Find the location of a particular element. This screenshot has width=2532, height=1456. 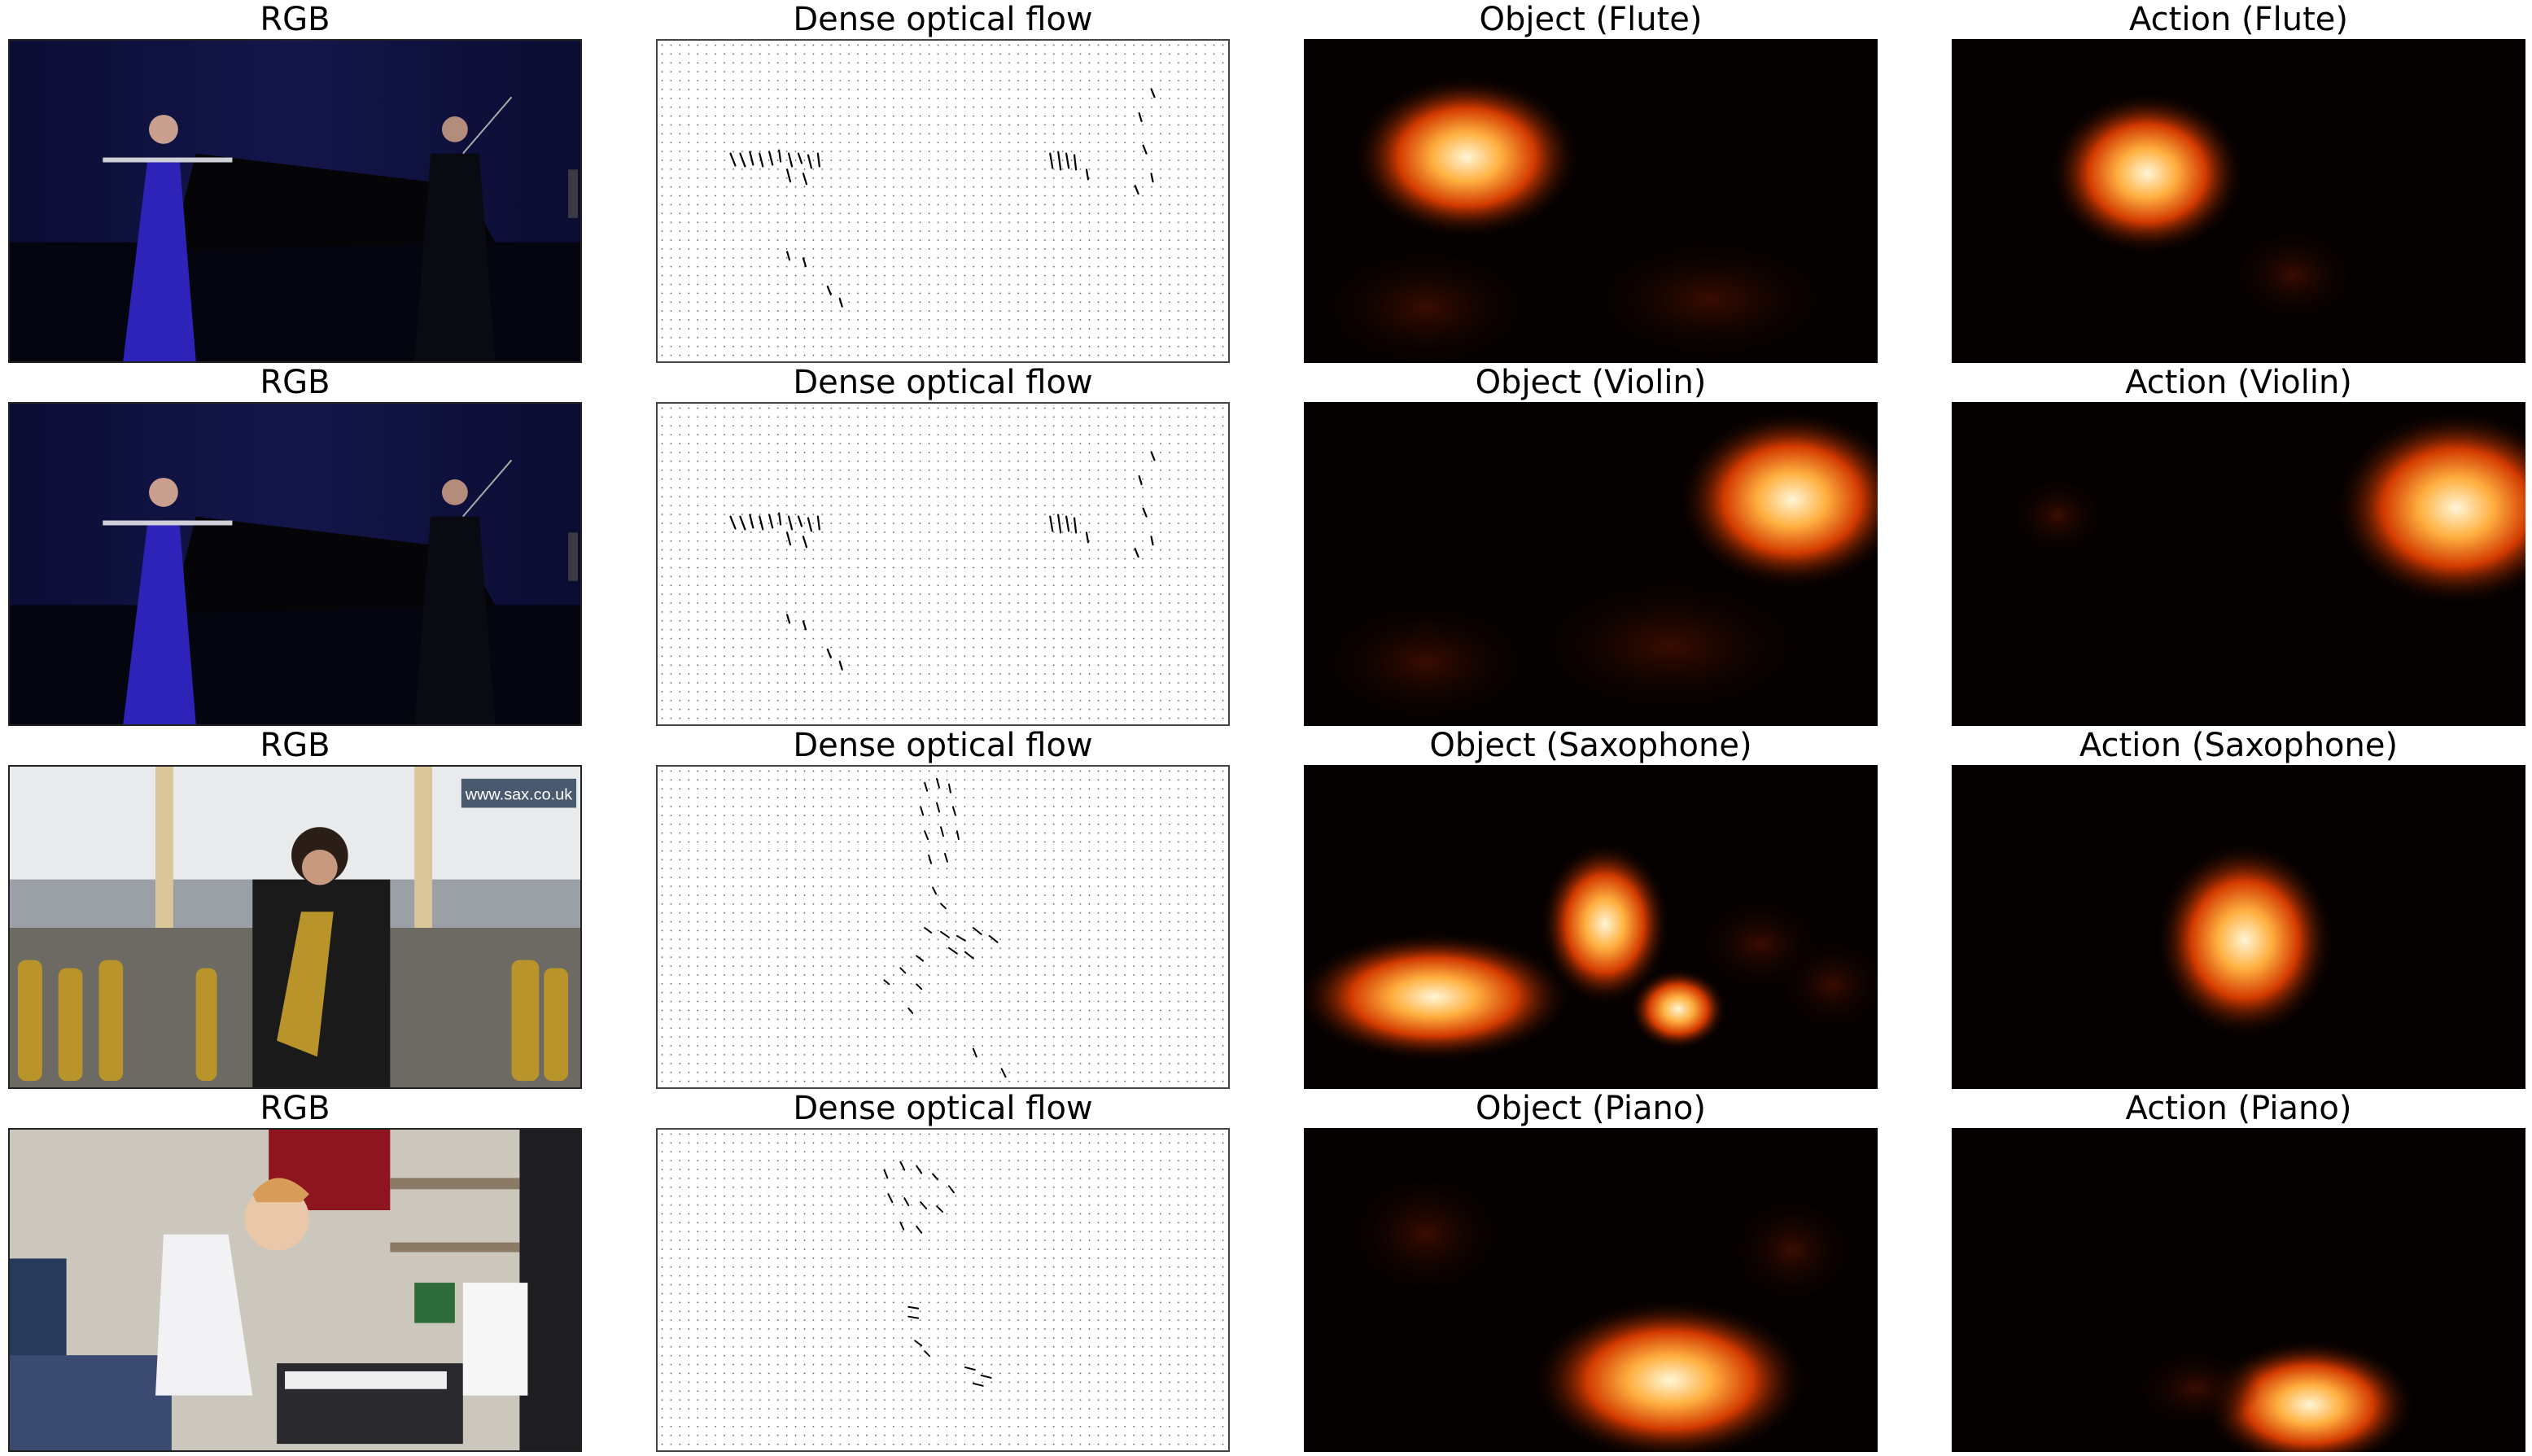

flow-svg-row1 is located at coordinates (943, 201).